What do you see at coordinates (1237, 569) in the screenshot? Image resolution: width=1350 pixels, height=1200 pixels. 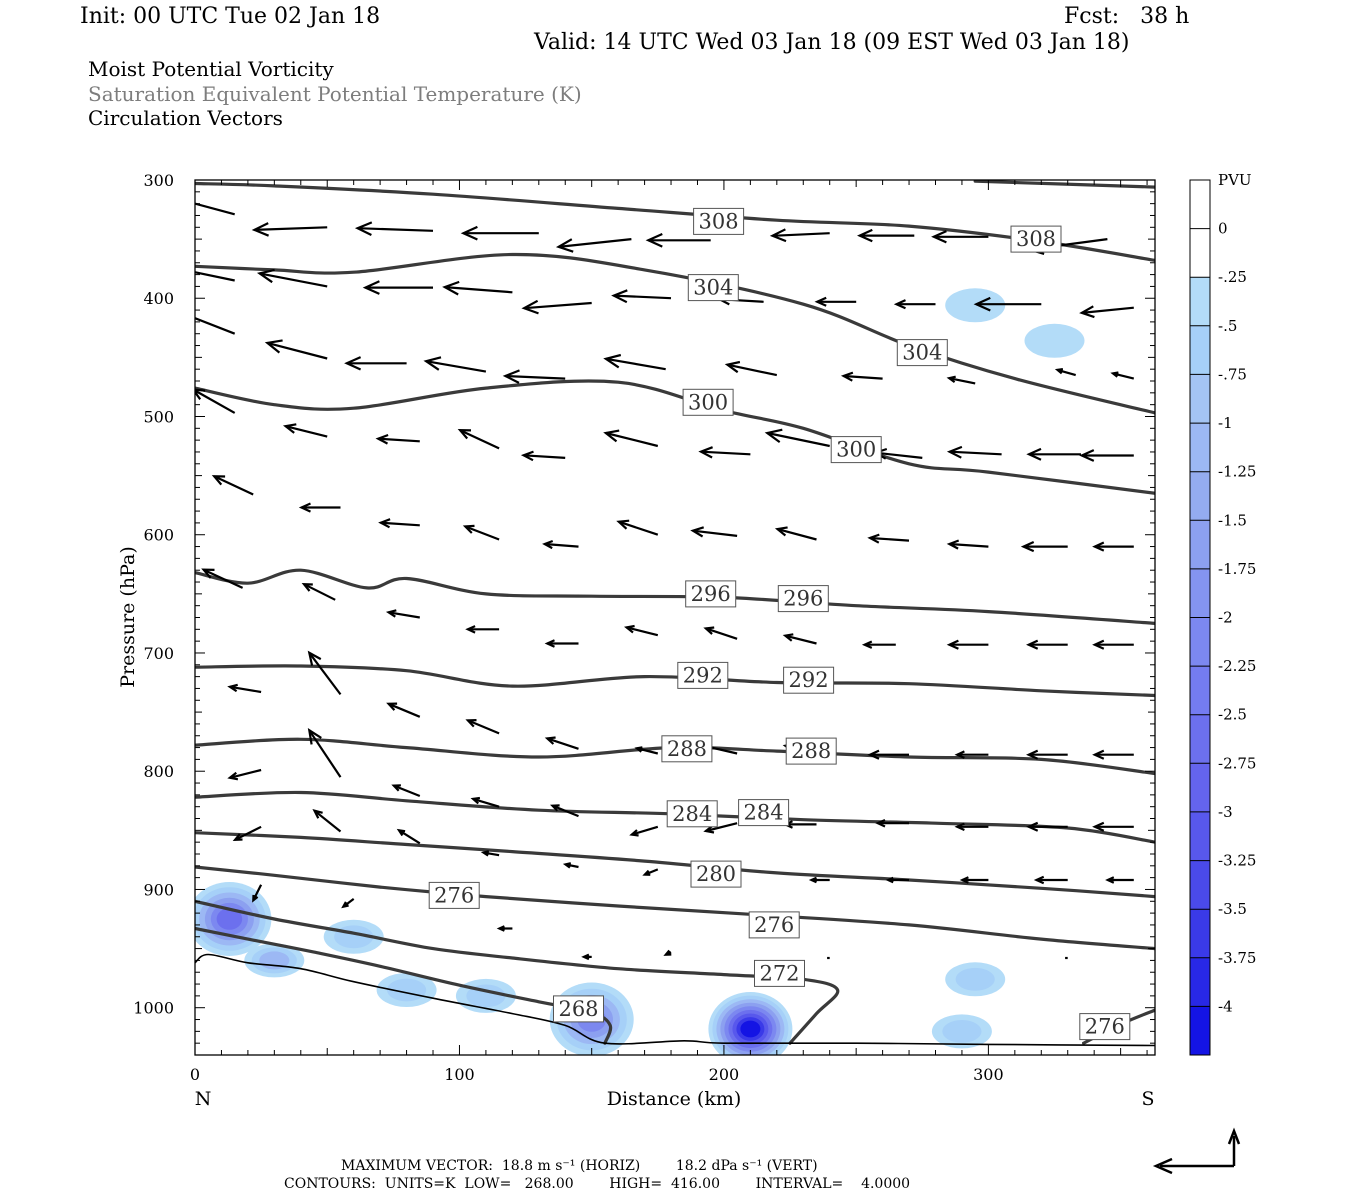 I see `colorbar-label: -1.75` at bounding box center [1237, 569].